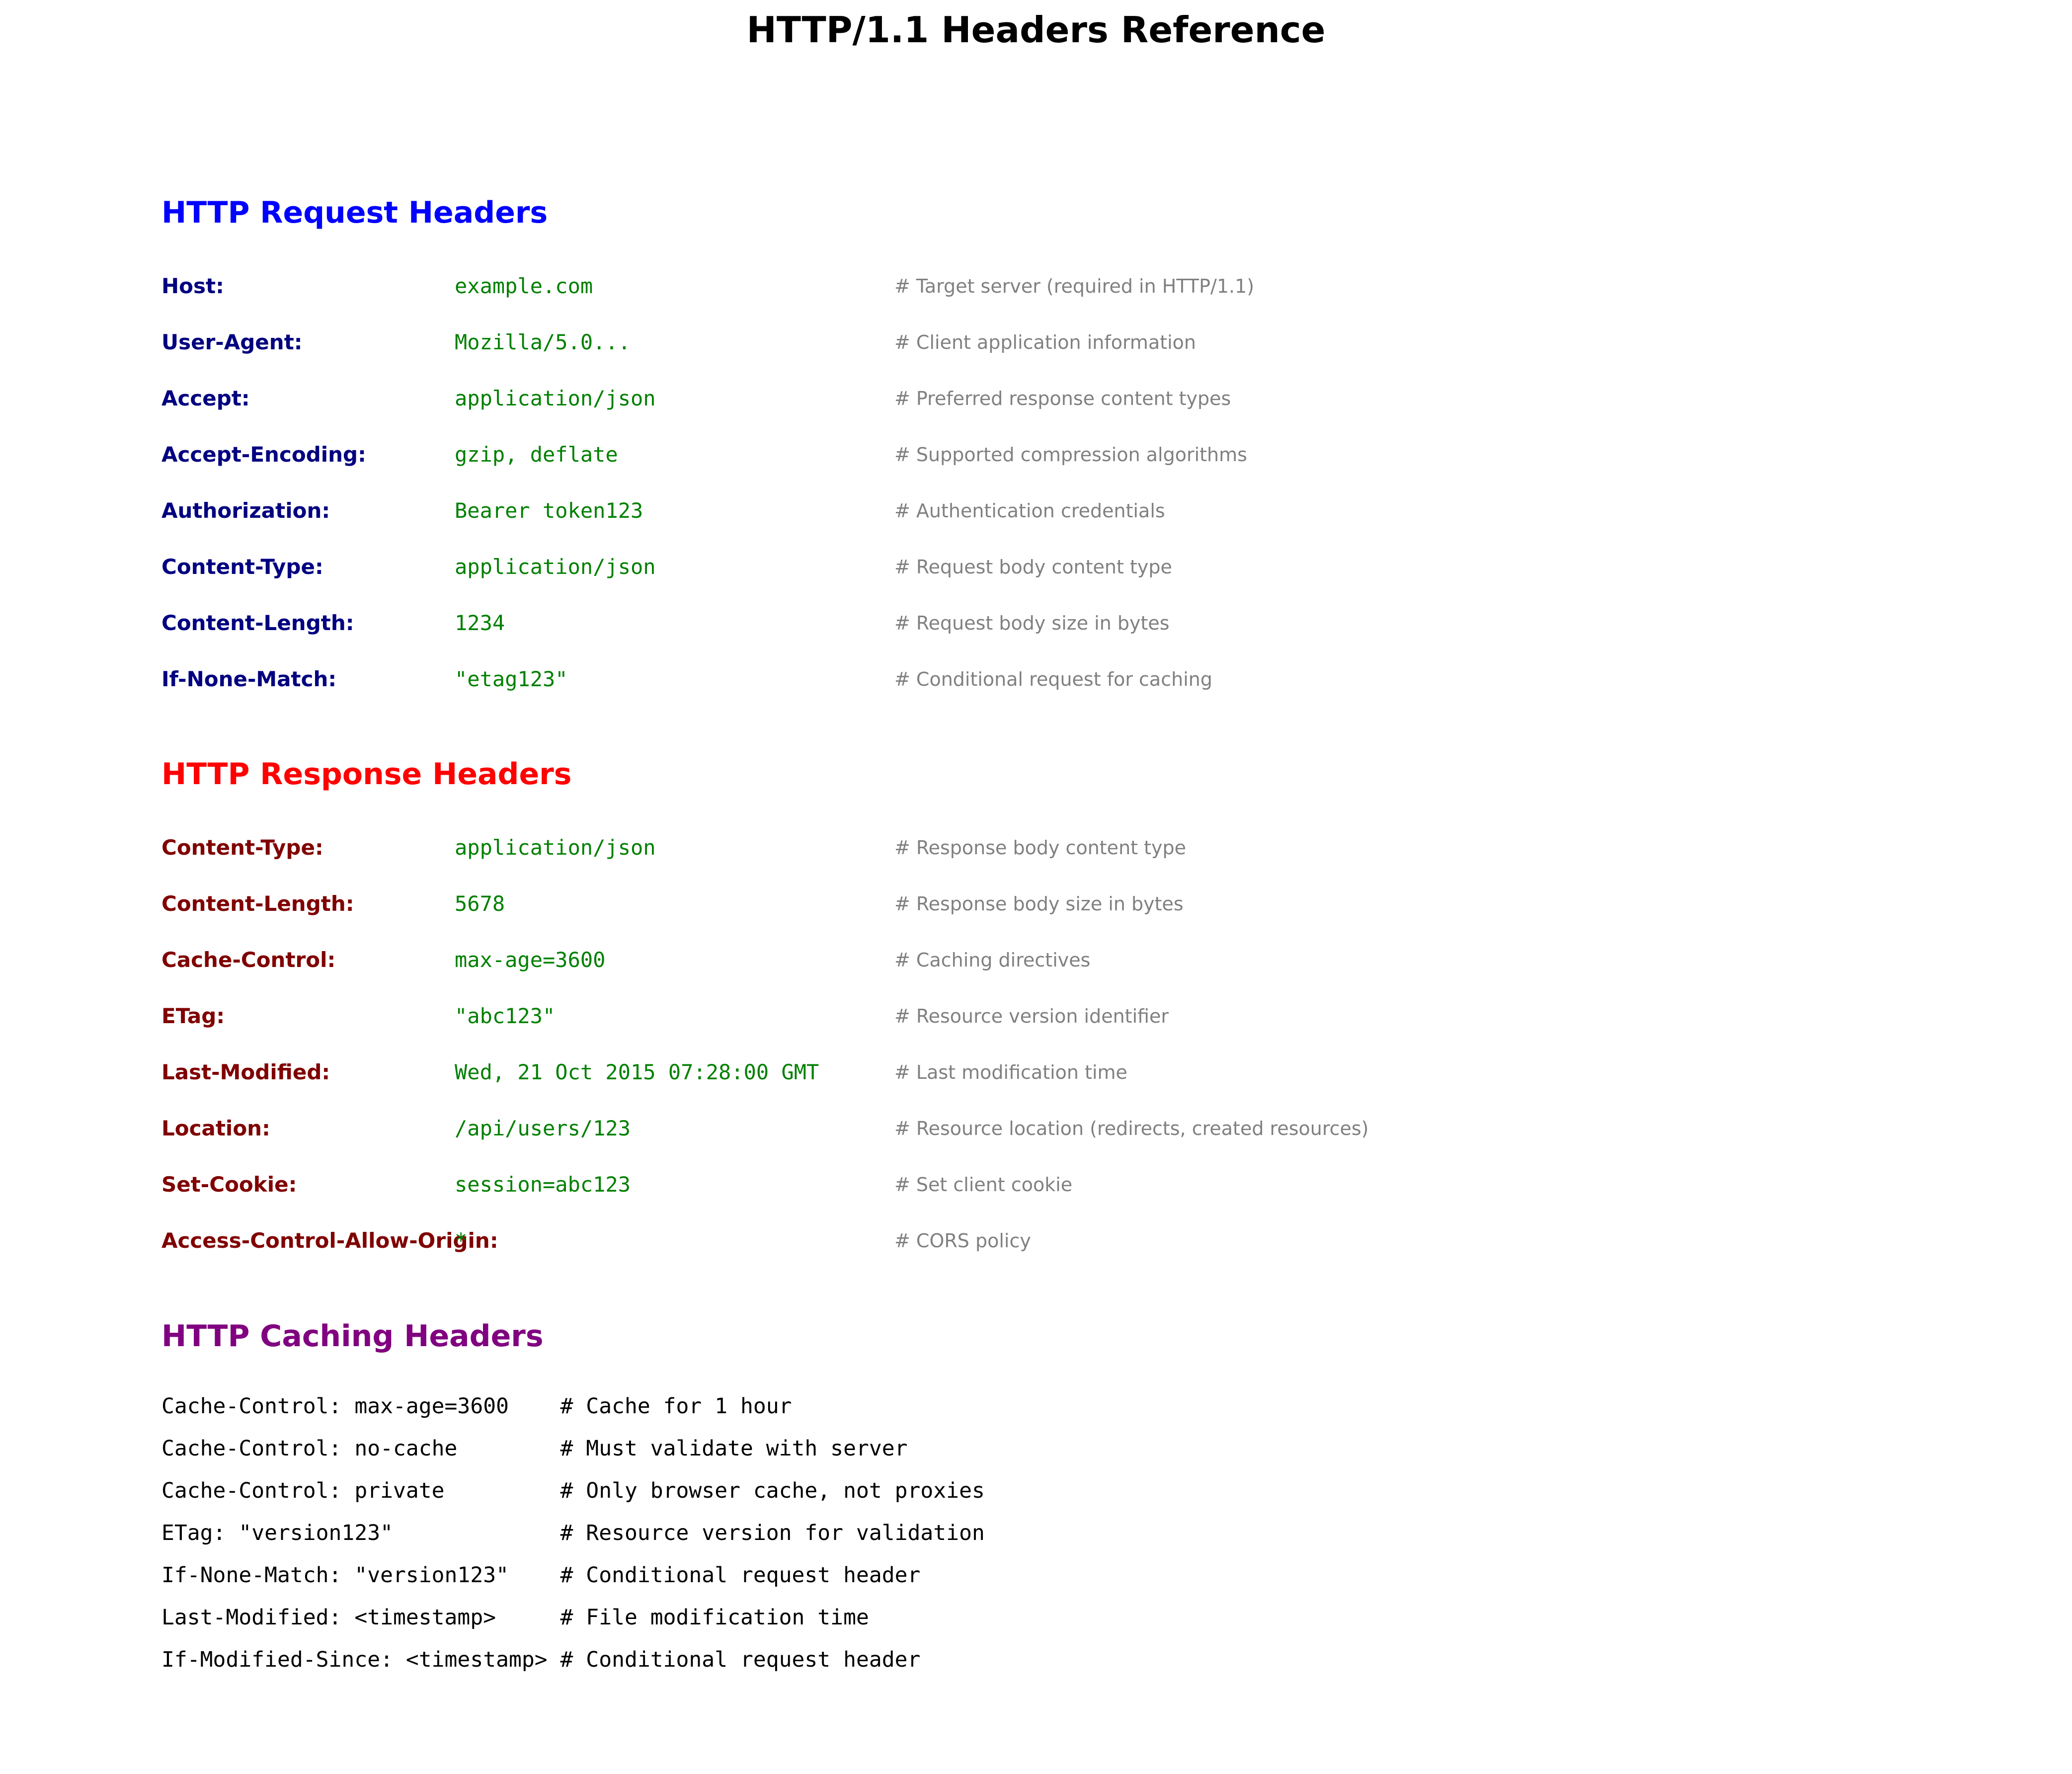 This screenshot has height=1774, width=2072. I want to click on header-name: ETag:, so click(193, 1016).